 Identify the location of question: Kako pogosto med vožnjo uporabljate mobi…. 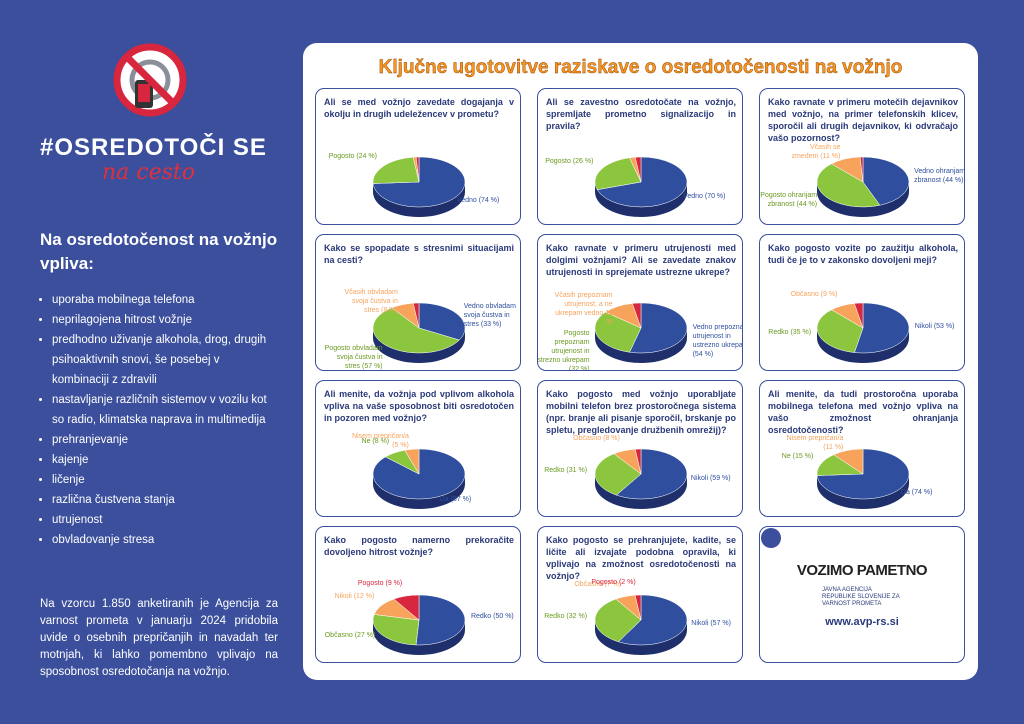
(641, 412).